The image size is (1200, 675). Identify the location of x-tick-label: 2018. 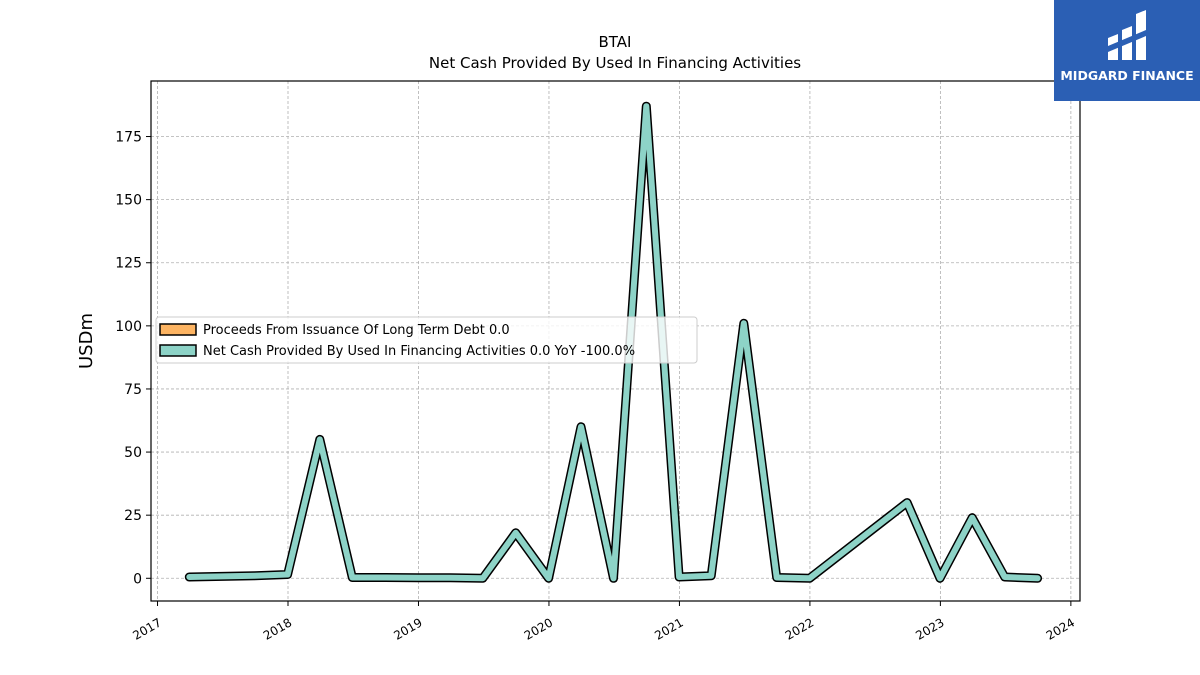
(277, 628).